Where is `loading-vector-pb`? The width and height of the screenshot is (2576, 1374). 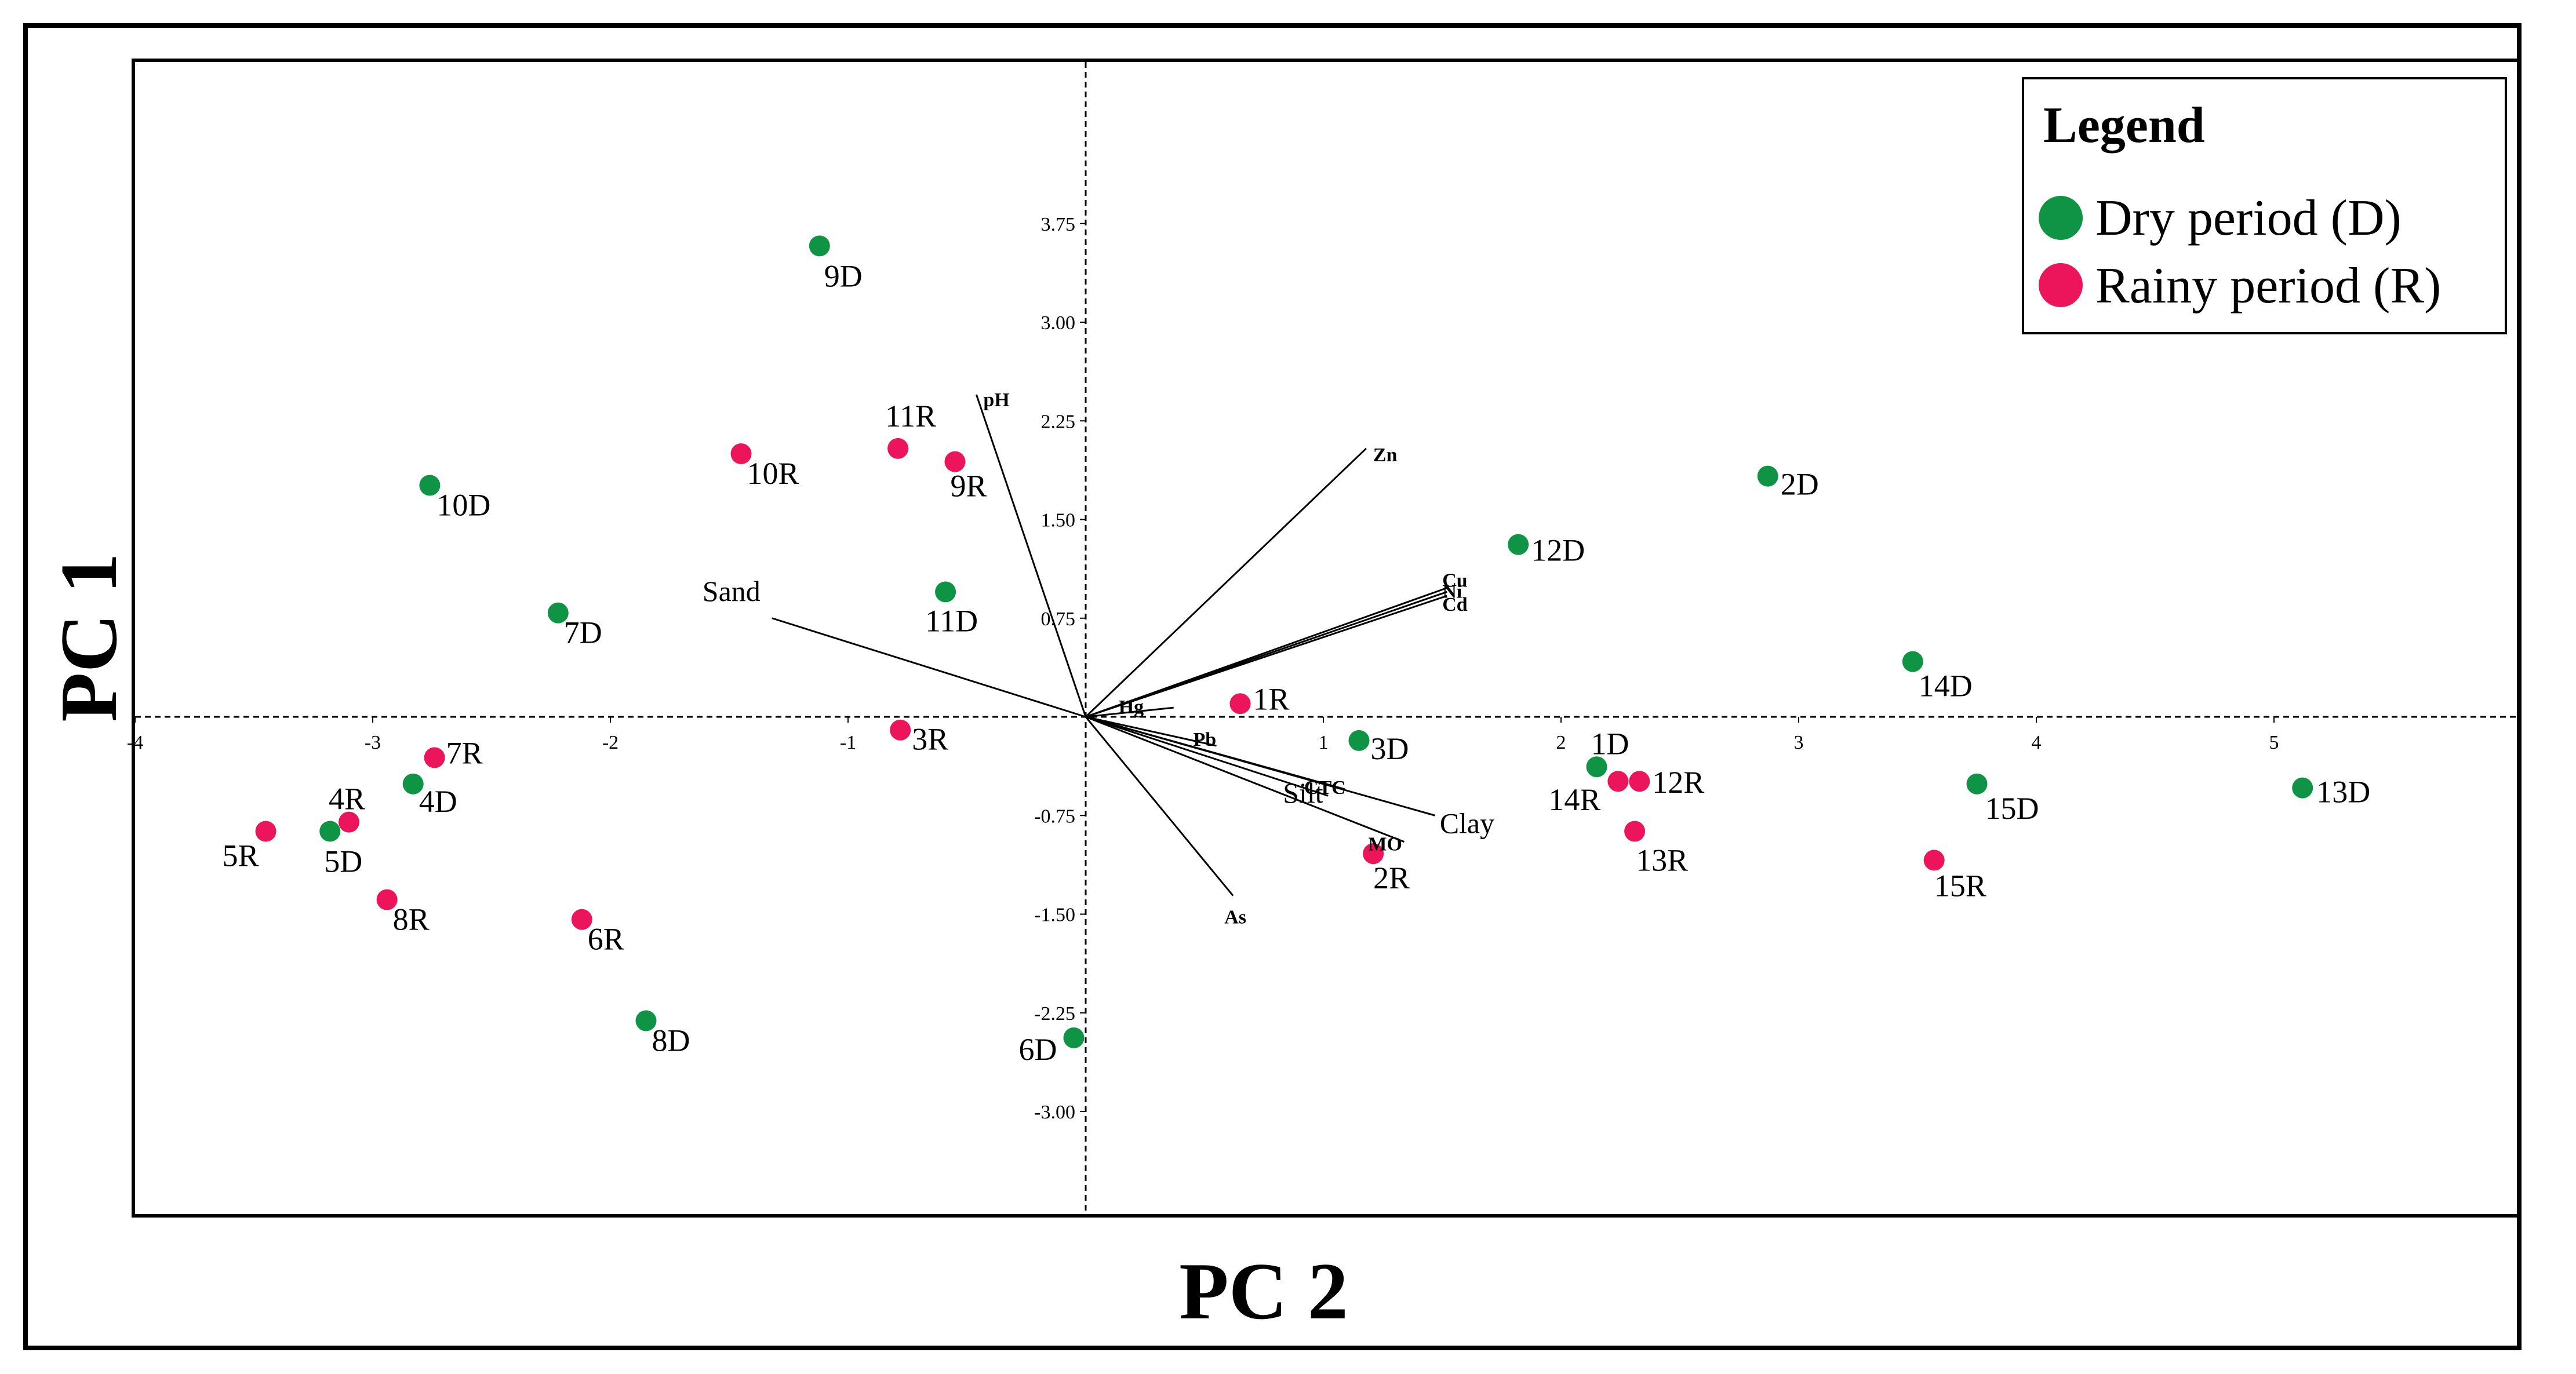 loading-vector-pb is located at coordinates (1151, 732).